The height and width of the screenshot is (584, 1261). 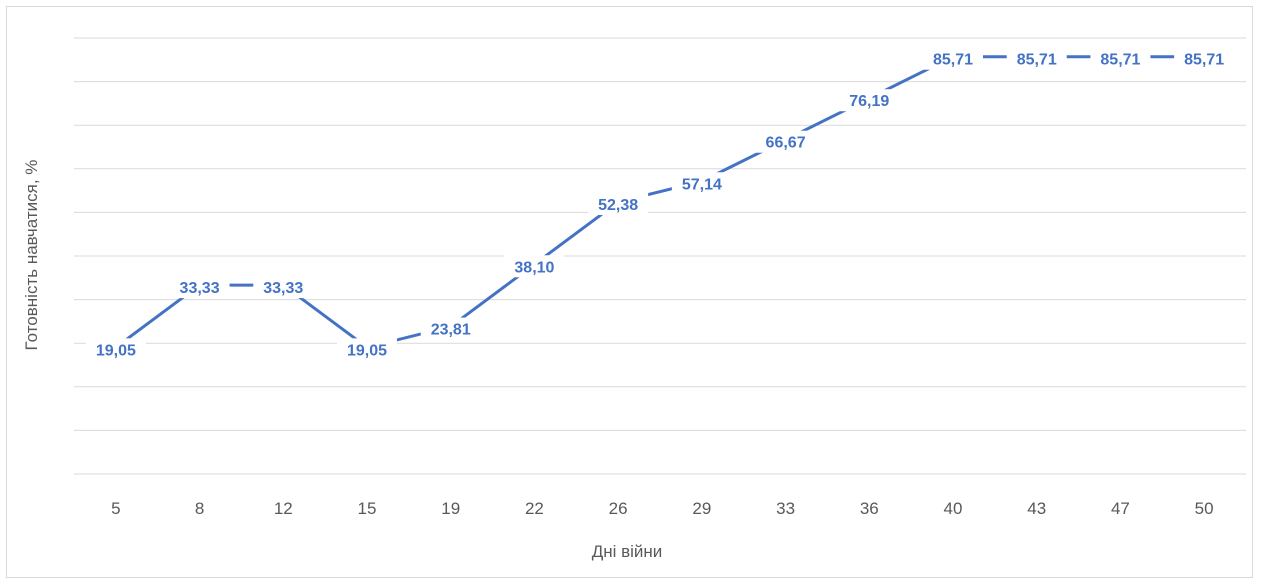 I want to click on x-tick-label: 26, so click(x=618, y=508).